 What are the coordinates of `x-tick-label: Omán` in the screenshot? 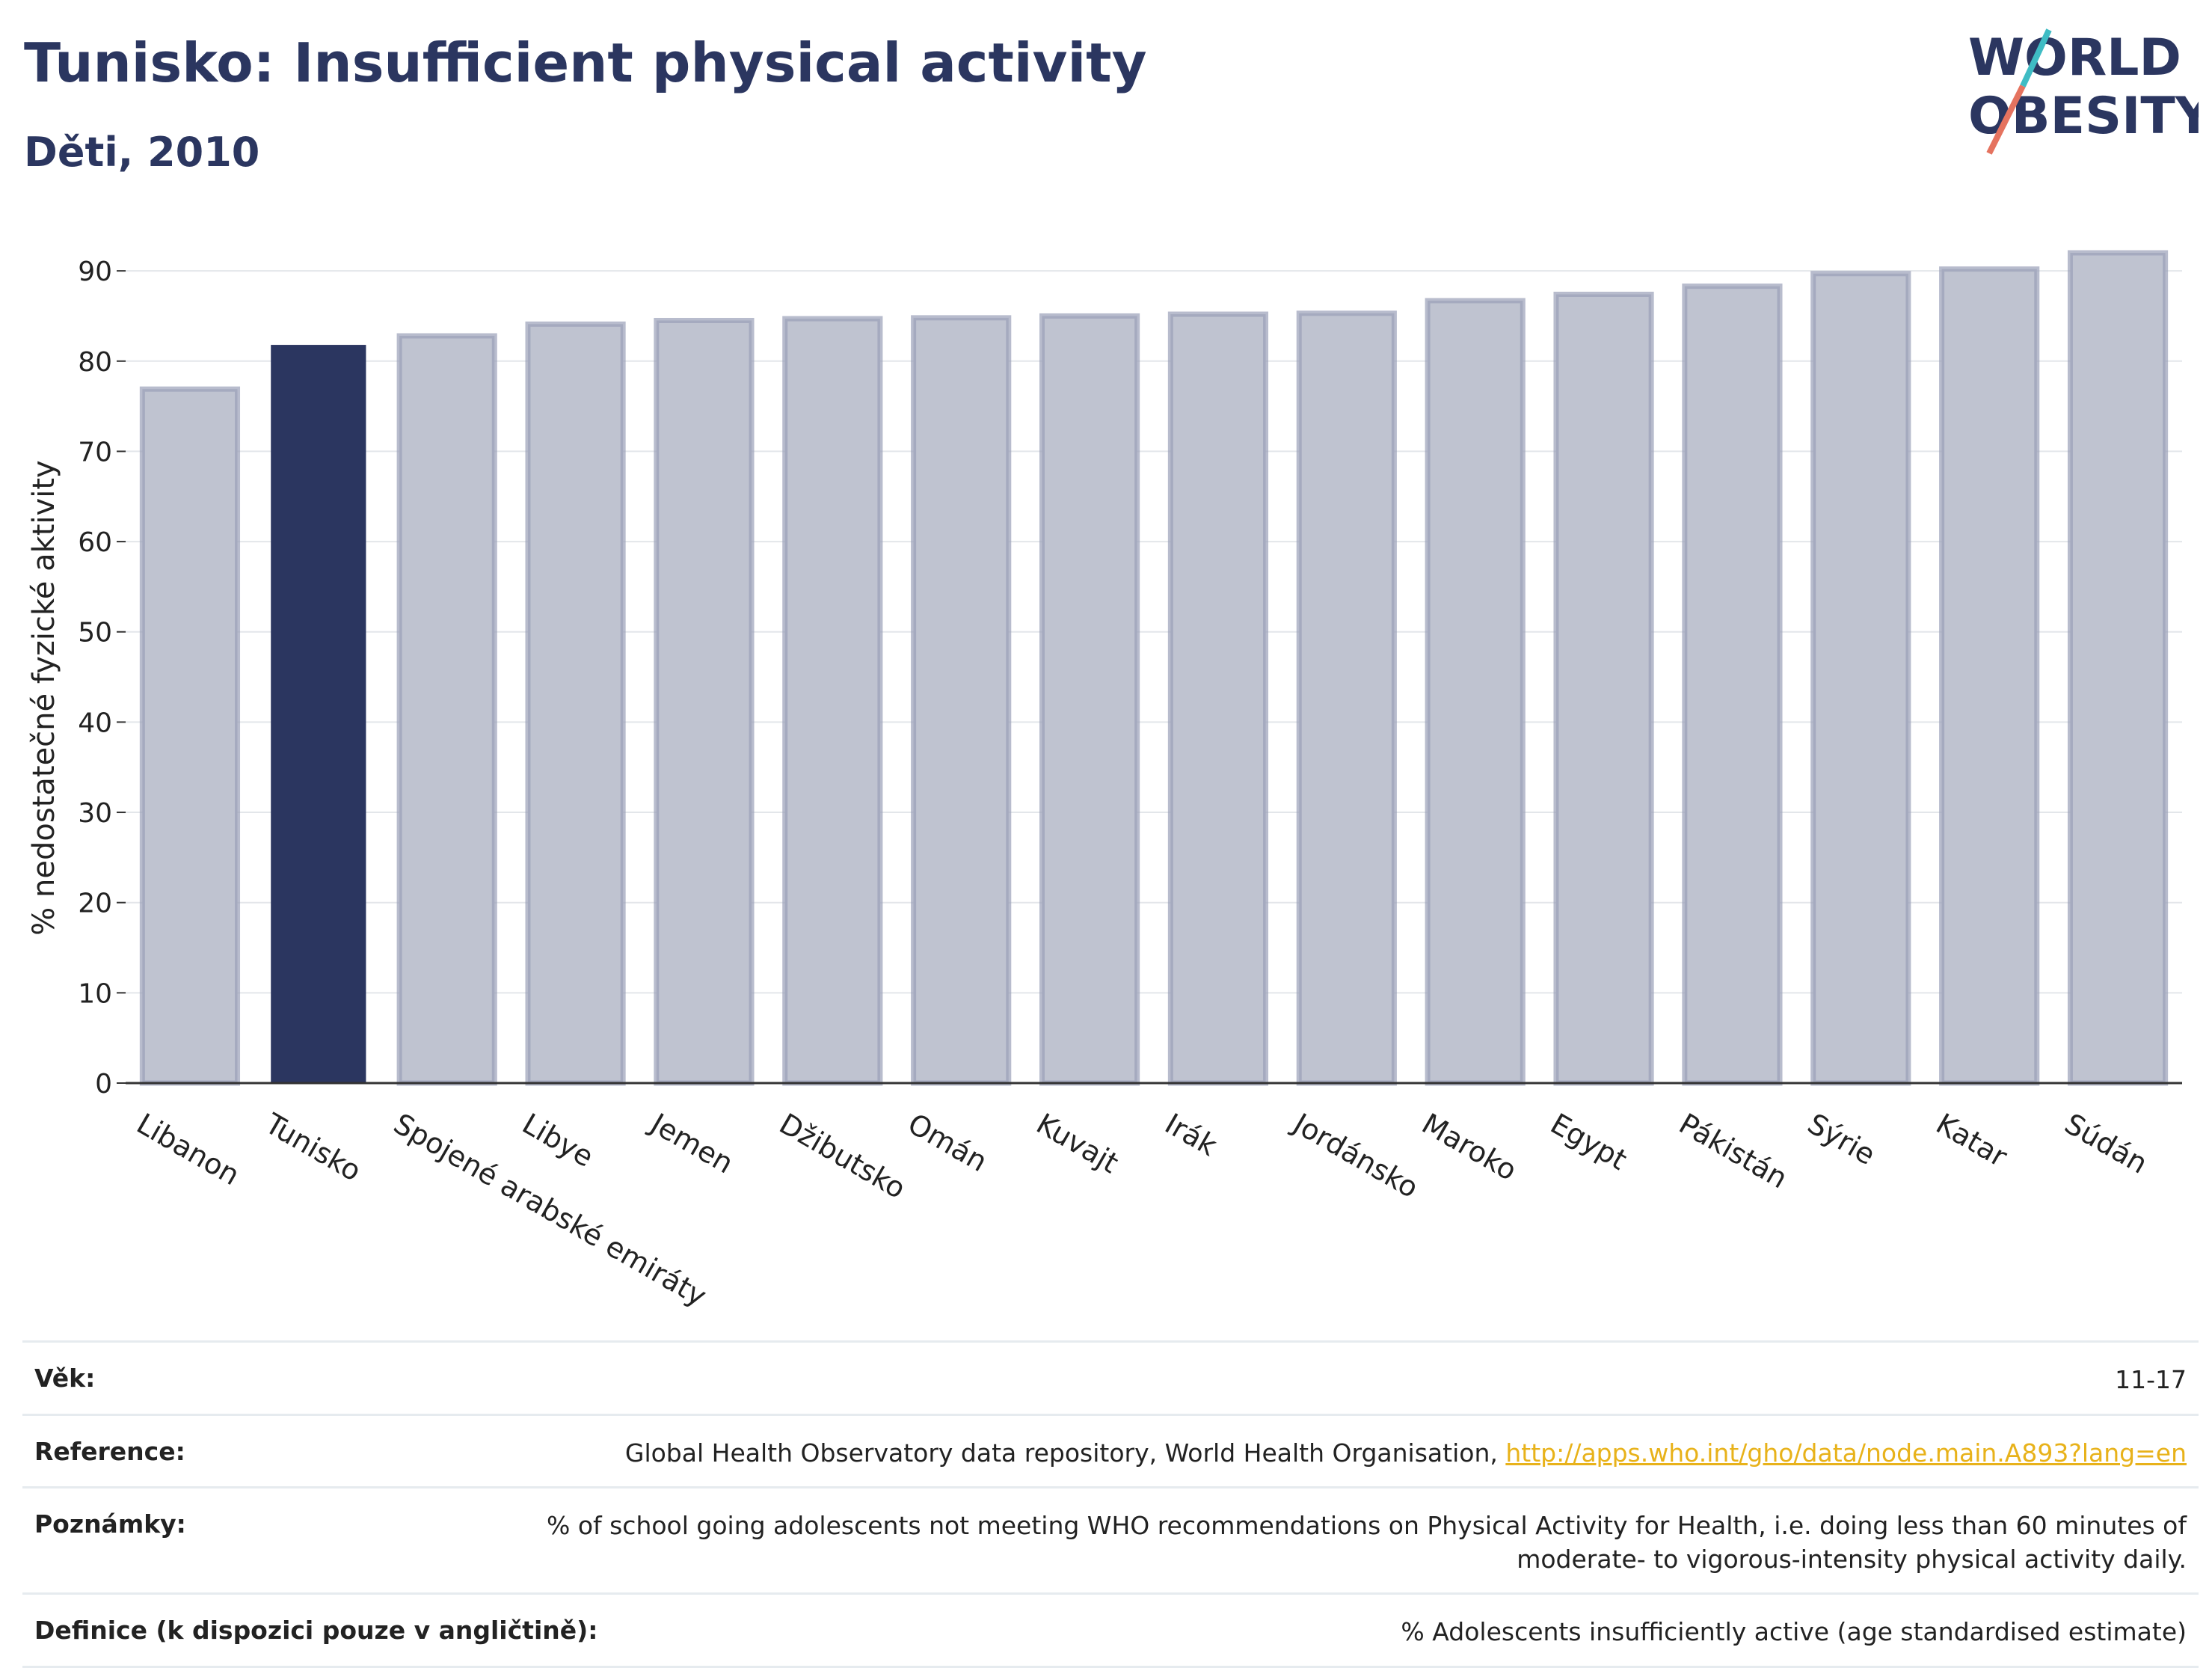 It's located at (948, 1142).